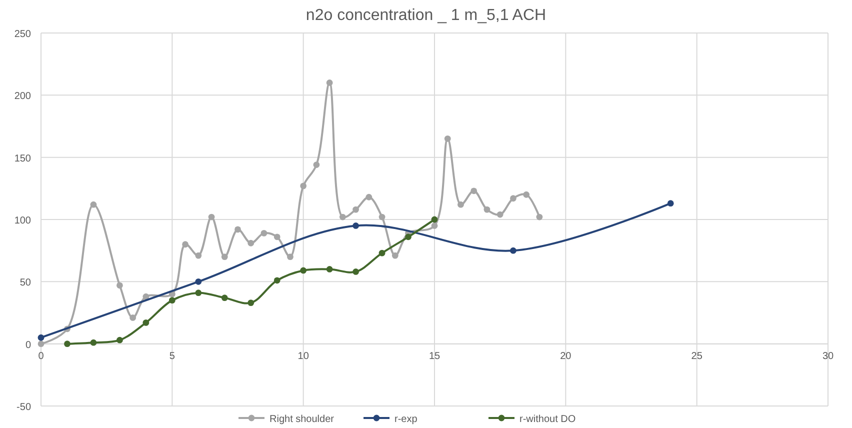  What do you see at coordinates (23, 96) in the screenshot?
I see `y-tick-label: 200` at bounding box center [23, 96].